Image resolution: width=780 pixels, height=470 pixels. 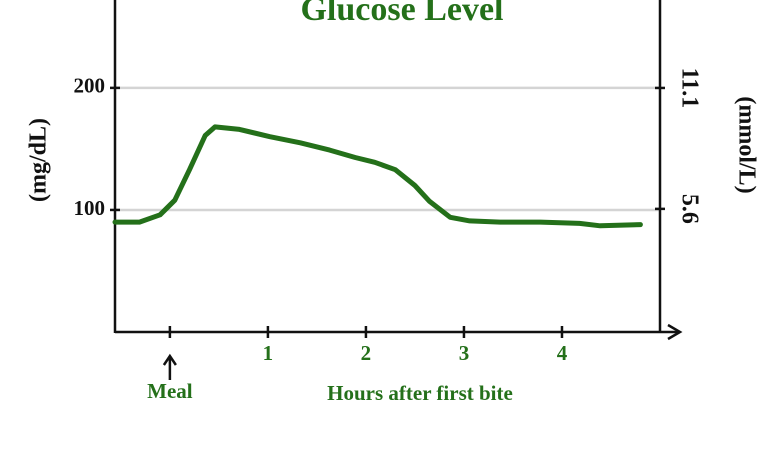 I want to click on y2-tick-label: 11.1, so click(x=689, y=88).